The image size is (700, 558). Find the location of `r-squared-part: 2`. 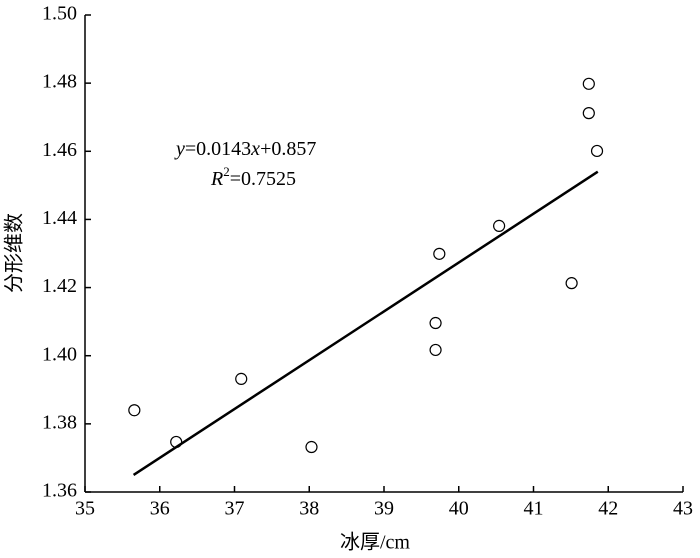

r-squared-part: 2 is located at coordinates (226, 171).